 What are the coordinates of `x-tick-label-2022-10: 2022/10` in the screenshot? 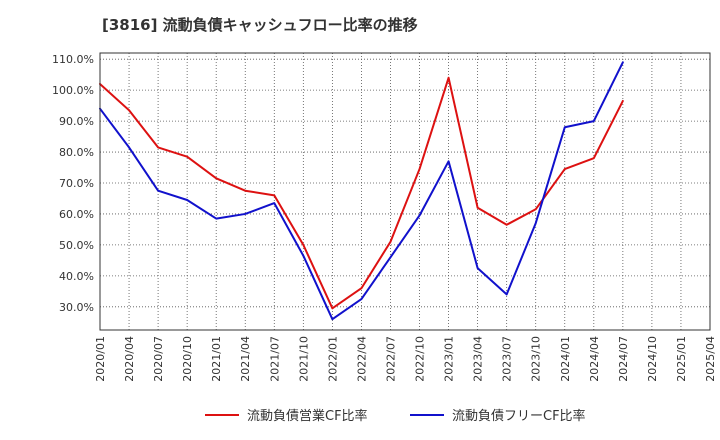 It's located at (420, 359).